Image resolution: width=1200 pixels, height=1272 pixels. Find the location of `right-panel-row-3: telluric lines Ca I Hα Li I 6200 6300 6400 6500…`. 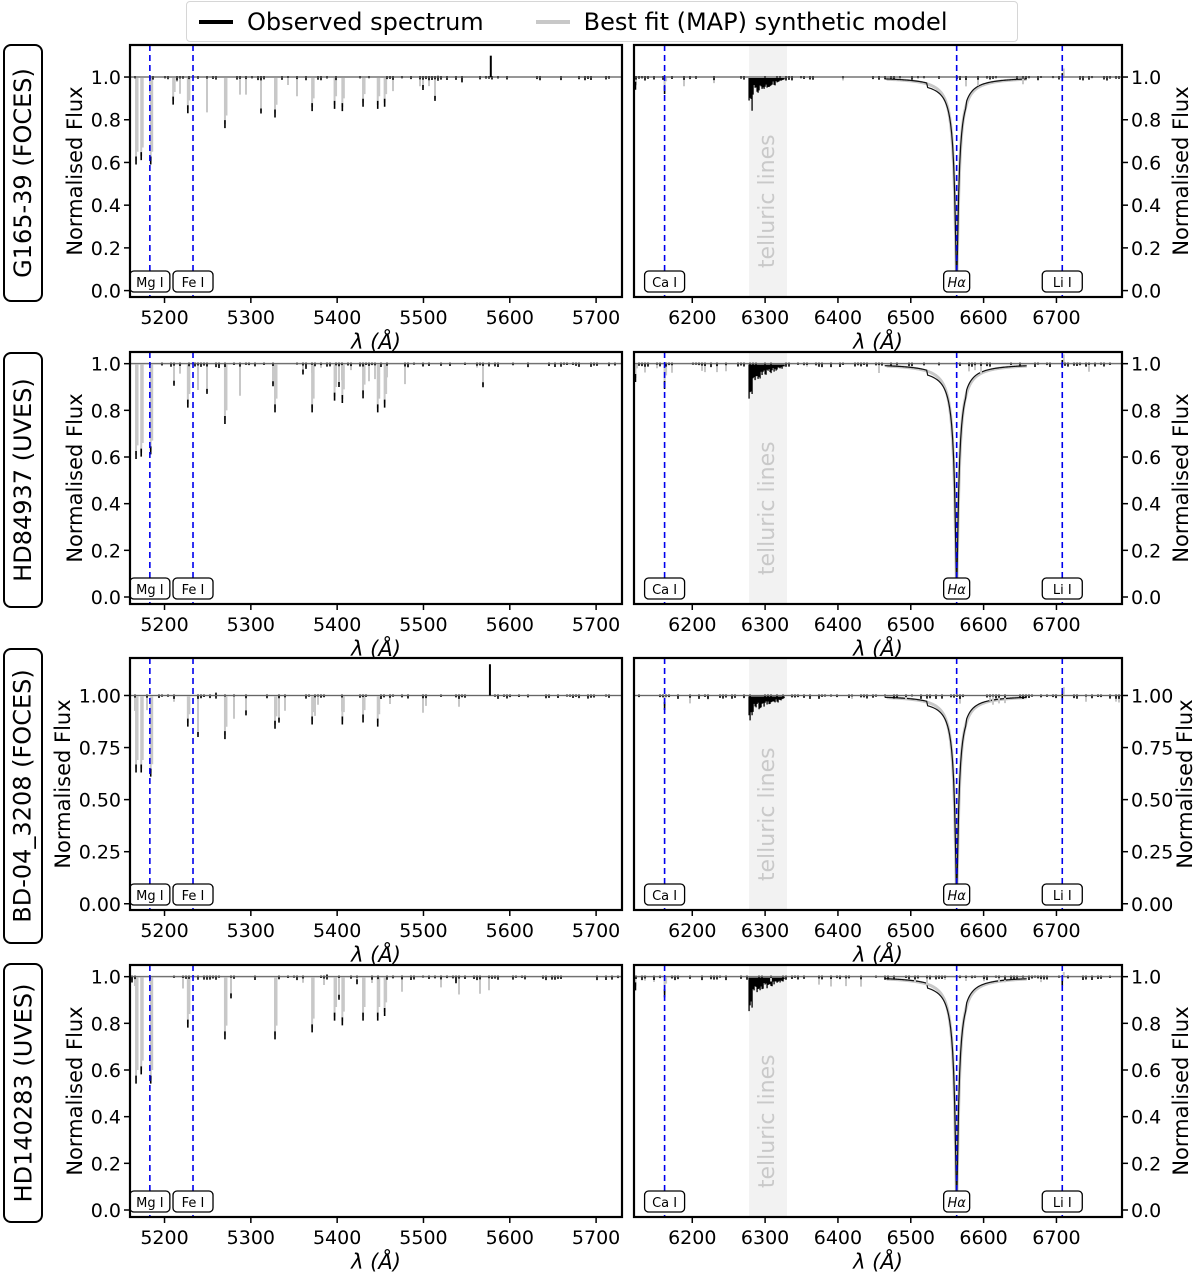

right-panel-row-3: telluric lines Ca I Hα Li I 6200 6300 6400 6500… is located at coordinates (912, 1117).